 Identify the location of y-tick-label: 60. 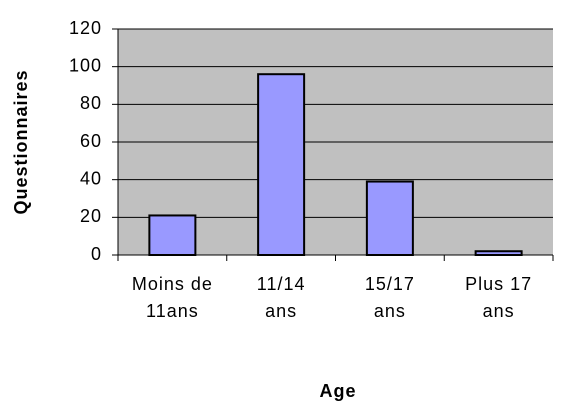
(91, 141).